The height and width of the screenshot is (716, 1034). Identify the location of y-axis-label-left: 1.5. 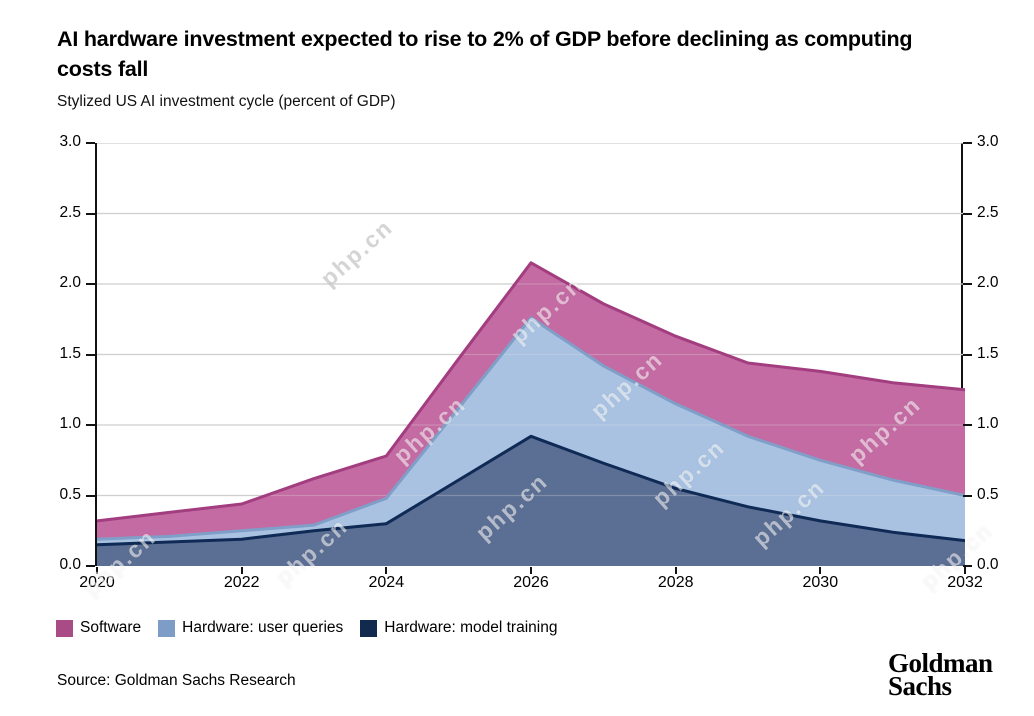
(70, 353).